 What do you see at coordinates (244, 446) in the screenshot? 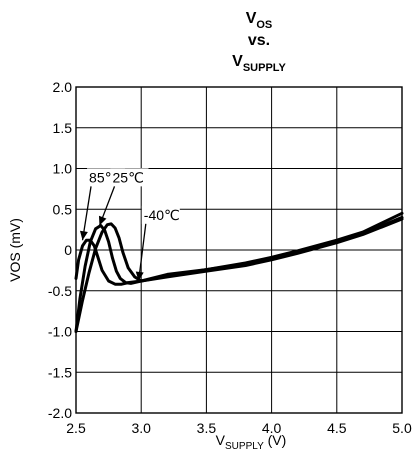
I see `x-axis-label-sub: SUPPLY` at bounding box center [244, 446].